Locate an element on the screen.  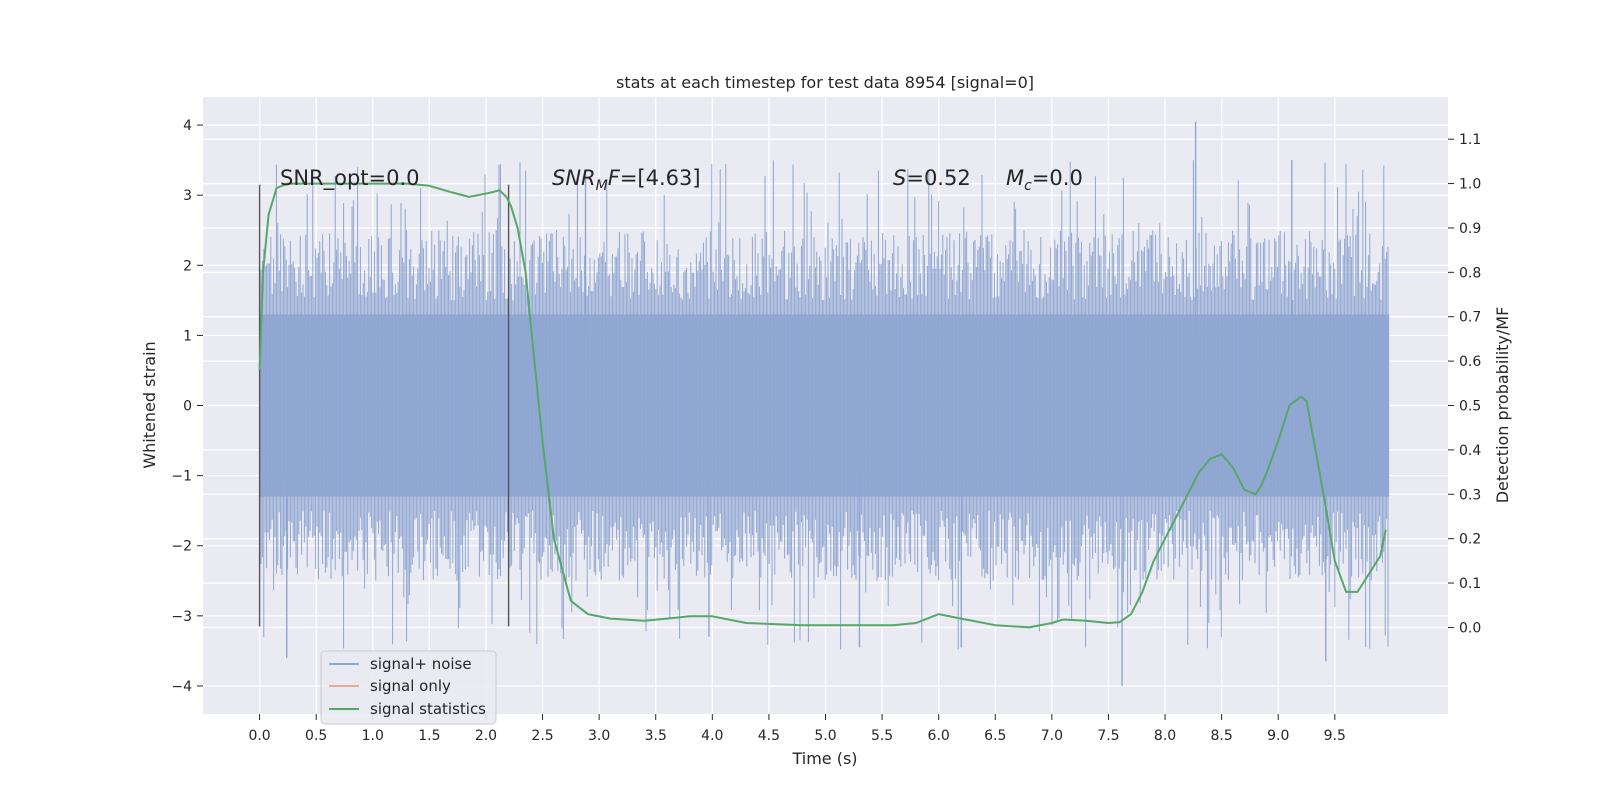
x-tick-label: 7.0 is located at coordinates (1052, 736).